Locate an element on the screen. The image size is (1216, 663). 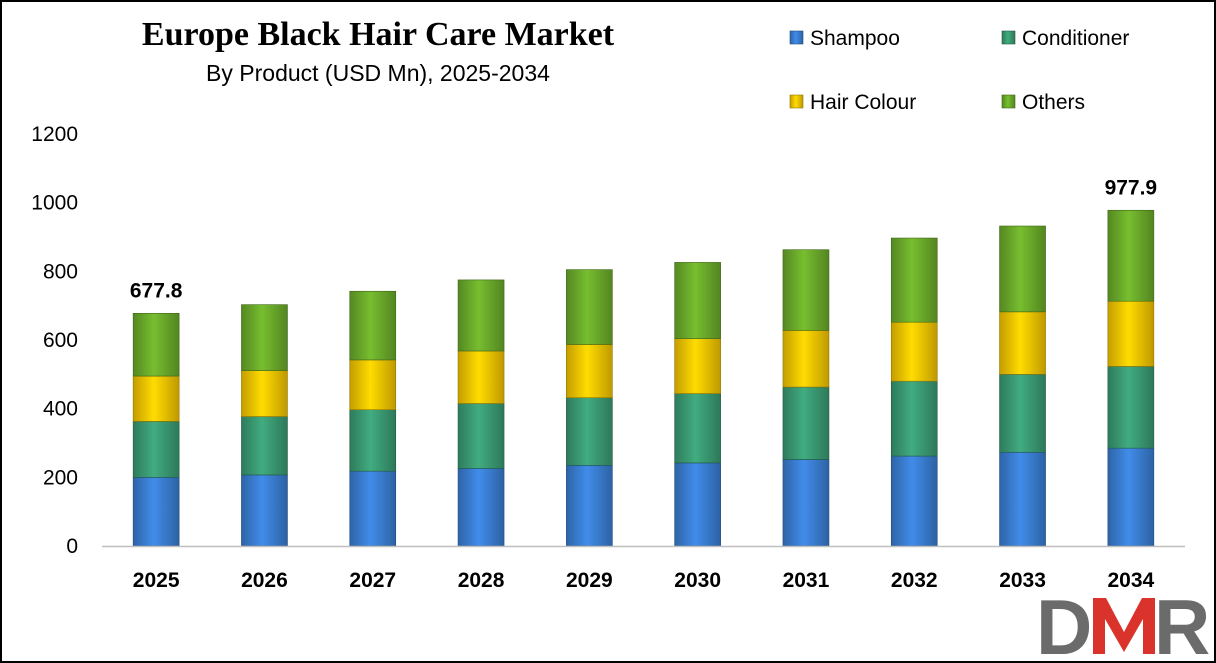
x-tick-label: 2030 is located at coordinates (697, 580).